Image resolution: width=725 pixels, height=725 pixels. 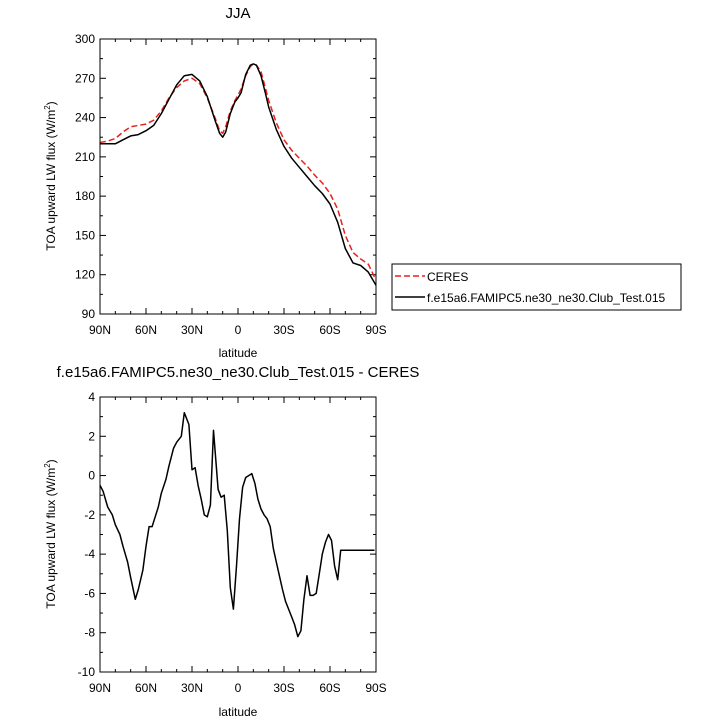 What do you see at coordinates (375, 688) in the screenshot?
I see `bottom-chart-xtick-label: 90S` at bounding box center [375, 688].